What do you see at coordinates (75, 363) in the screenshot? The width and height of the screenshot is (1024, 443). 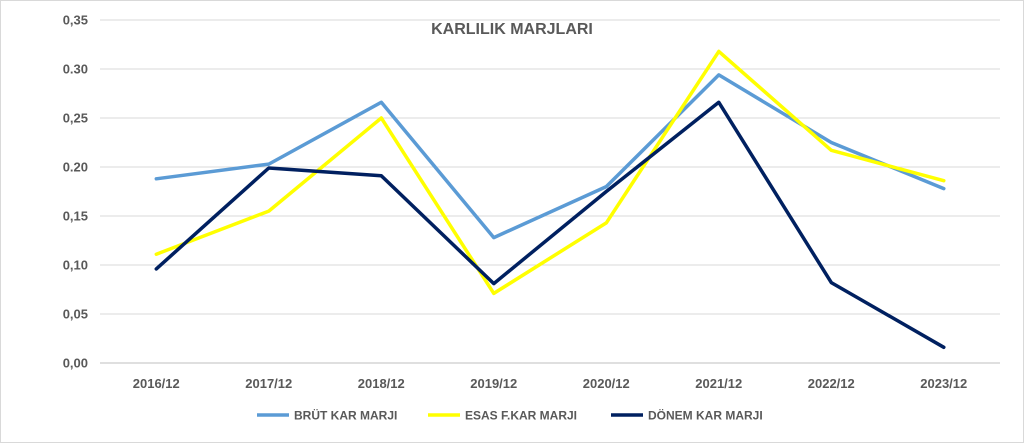 I see `y-tick-label: 0,00` at bounding box center [75, 363].